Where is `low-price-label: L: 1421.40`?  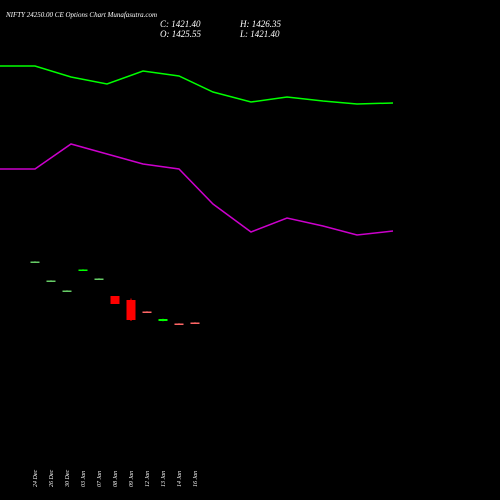
low-price-label: L: 1421.40 is located at coordinates (259, 34).